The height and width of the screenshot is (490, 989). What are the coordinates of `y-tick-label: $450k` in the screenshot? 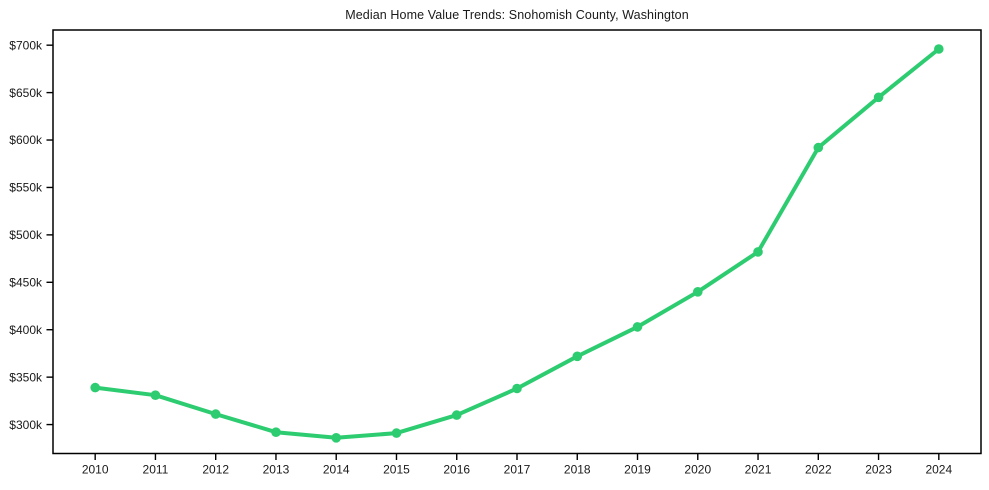 It's located at (26, 282).